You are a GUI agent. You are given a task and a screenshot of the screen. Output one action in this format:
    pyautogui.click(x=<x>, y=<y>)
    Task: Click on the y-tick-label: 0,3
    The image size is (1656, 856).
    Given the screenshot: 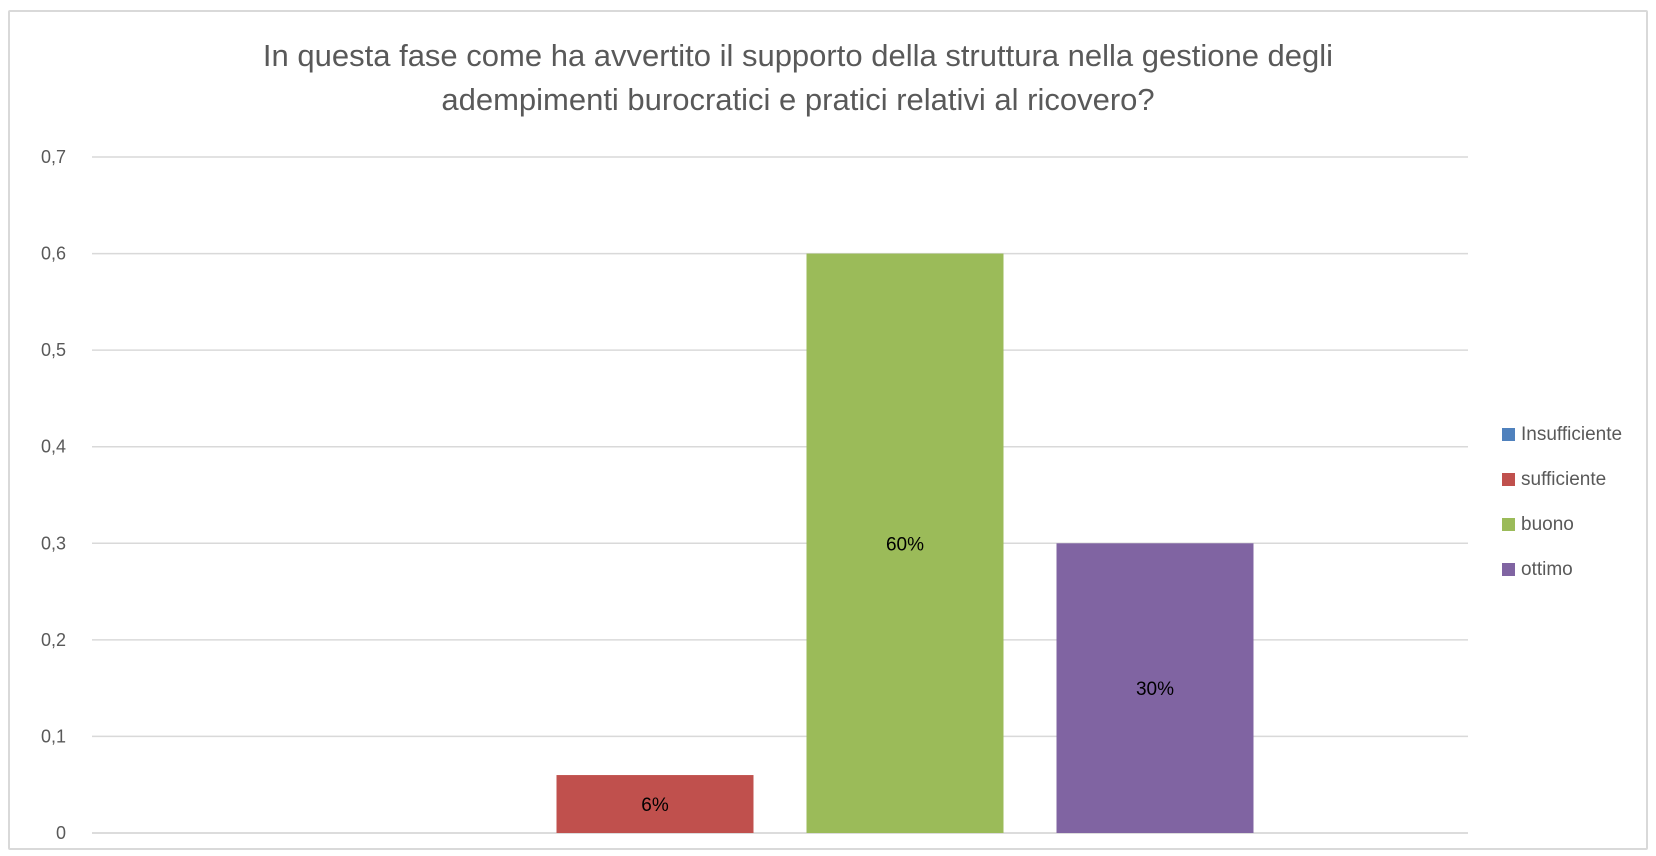 What is the action you would take?
    pyautogui.click(x=53, y=543)
    